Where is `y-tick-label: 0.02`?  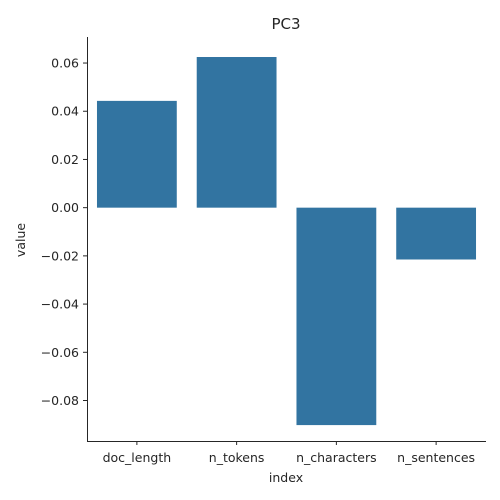
y-tick-label: 0.02 is located at coordinates (65, 159).